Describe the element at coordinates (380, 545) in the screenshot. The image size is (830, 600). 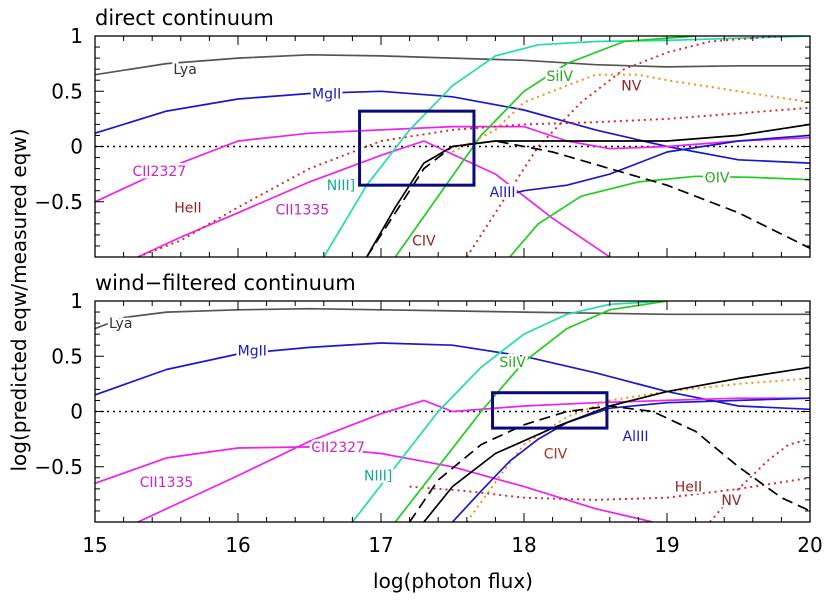
I see `x-tick-label: 17` at that location.